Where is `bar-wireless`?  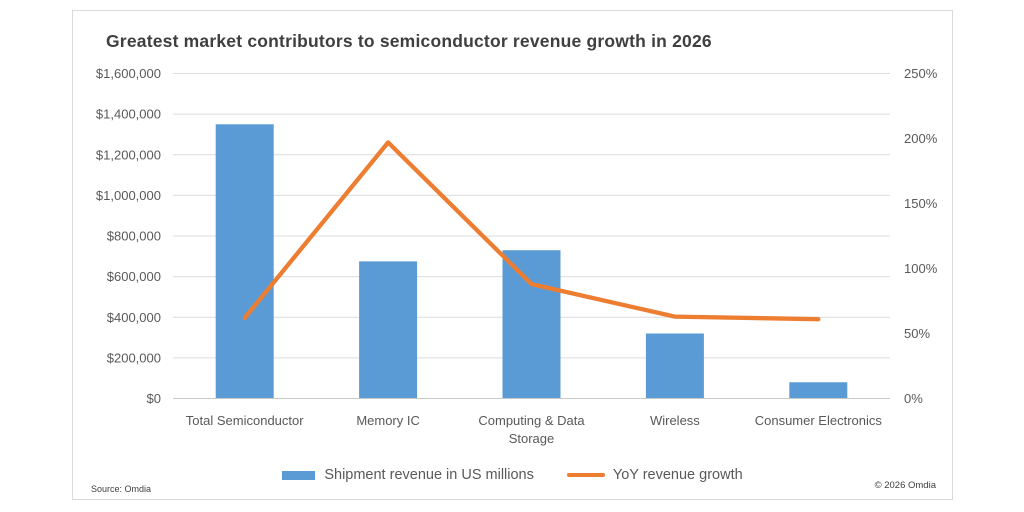 bar-wireless is located at coordinates (674, 366).